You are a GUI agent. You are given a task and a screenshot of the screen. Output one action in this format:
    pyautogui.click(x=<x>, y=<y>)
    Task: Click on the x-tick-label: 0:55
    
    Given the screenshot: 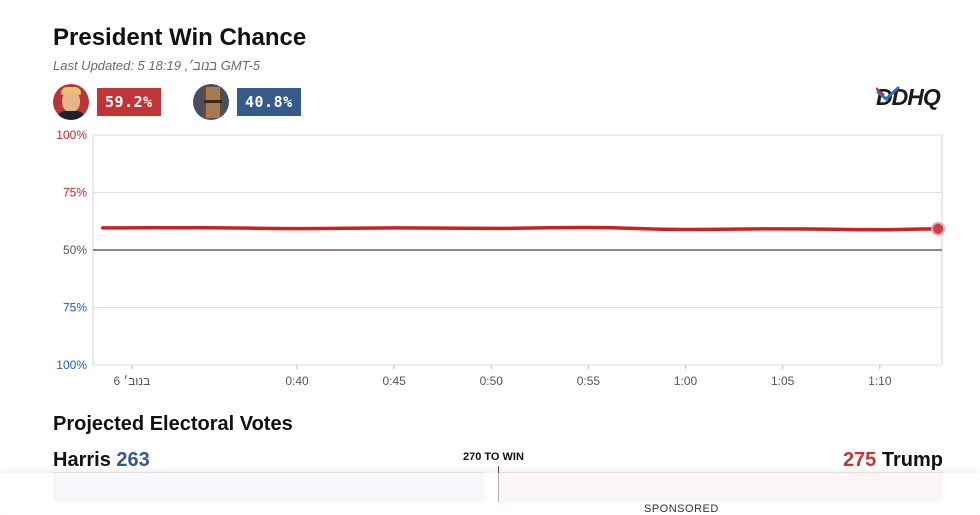 What is the action you would take?
    pyautogui.click(x=589, y=381)
    